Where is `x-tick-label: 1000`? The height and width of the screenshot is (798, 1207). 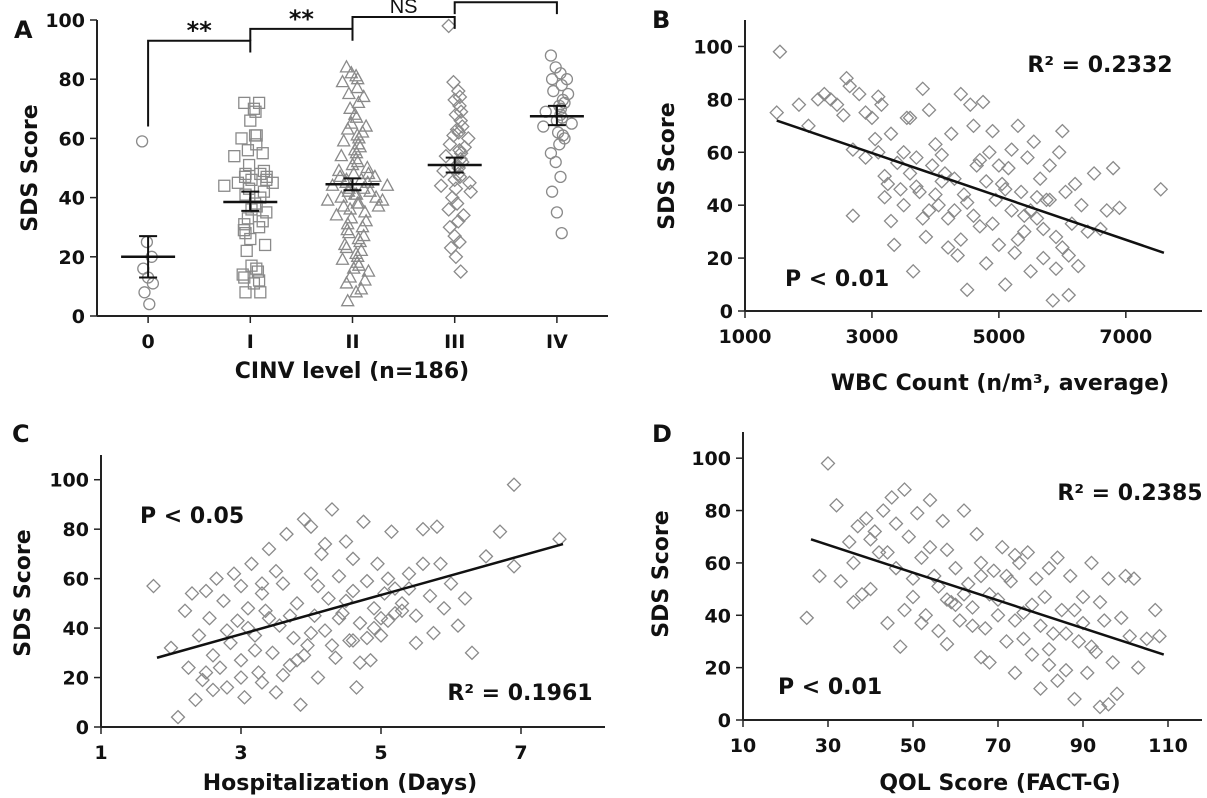 x-tick-label: 1000 is located at coordinates (745, 337).